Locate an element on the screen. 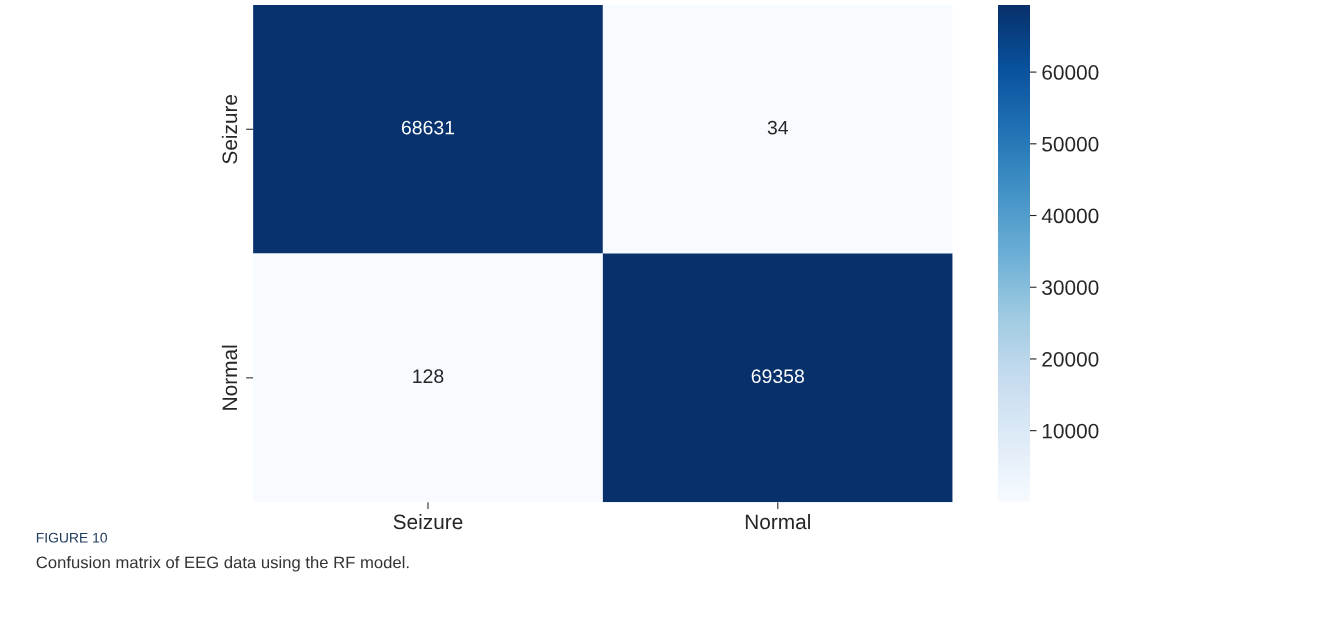 This screenshot has width=1325, height=623. color-bar-label: 40000 is located at coordinates (1070, 216).